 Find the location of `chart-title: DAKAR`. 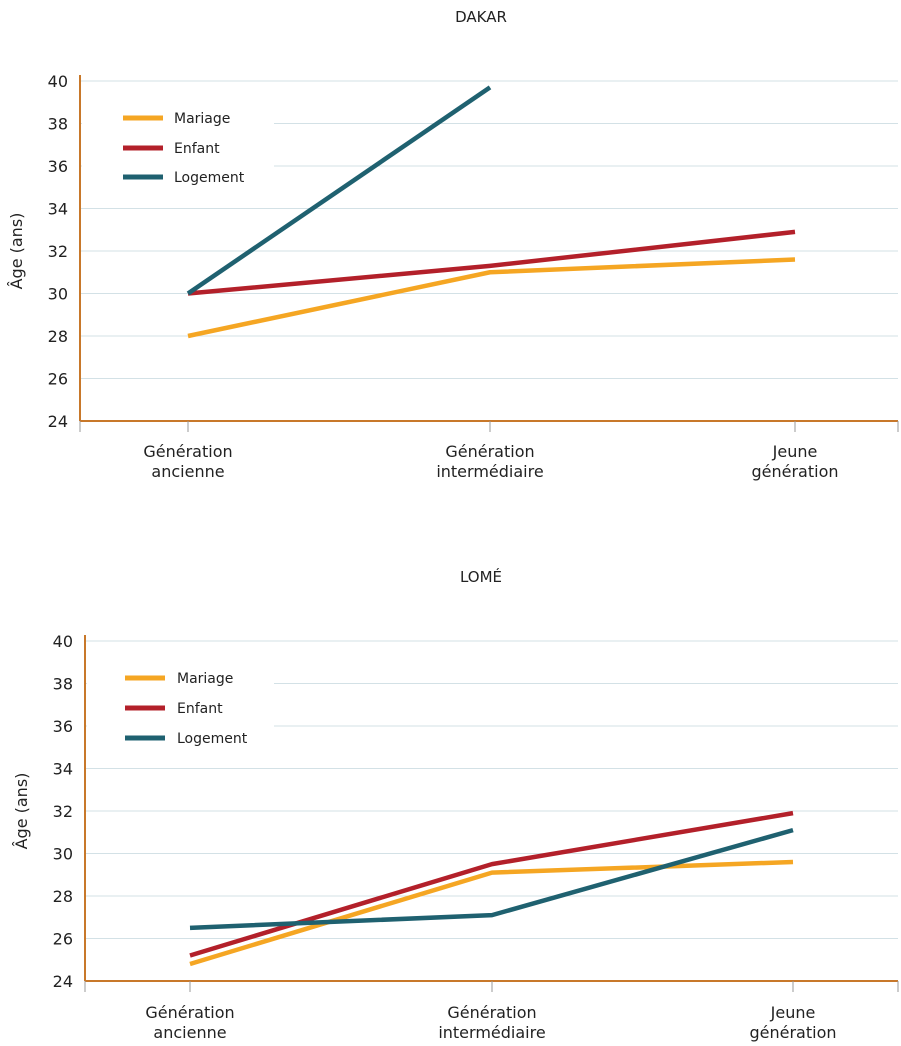

chart-title: DAKAR is located at coordinates (481, 17).